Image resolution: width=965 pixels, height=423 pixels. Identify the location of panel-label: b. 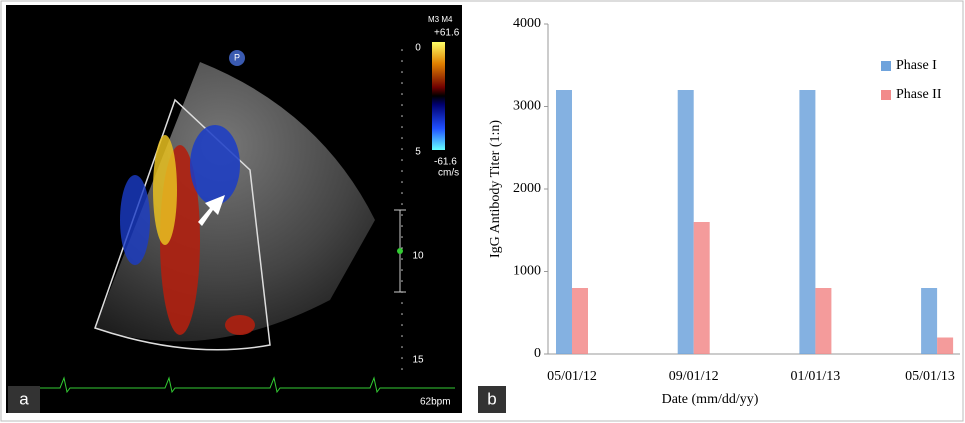
(491, 398).